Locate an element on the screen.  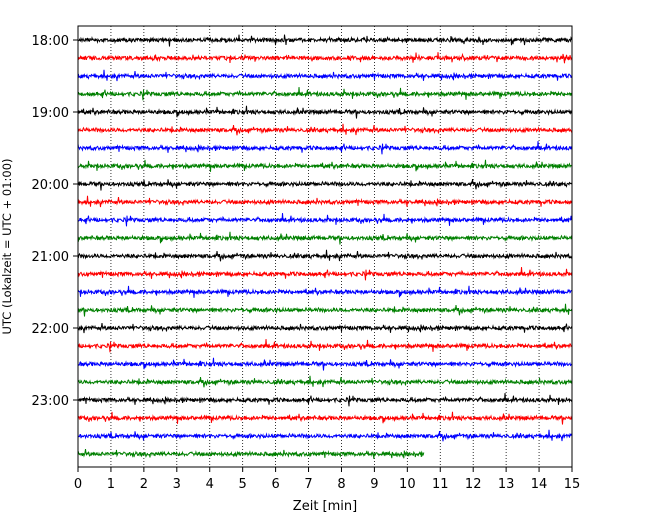
trace-23:45 is located at coordinates (251, 453).